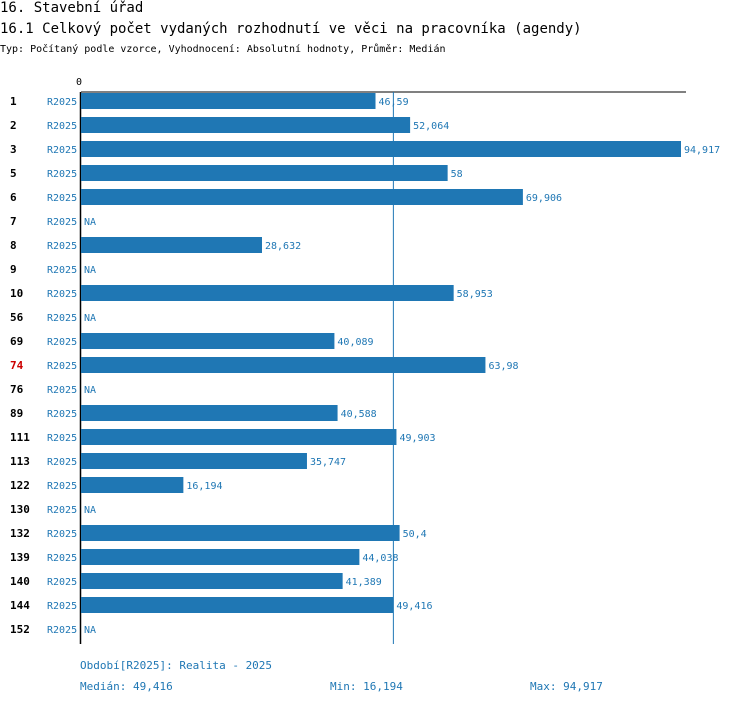 Image resolution: width=750 pixels, height=704 pixels. What do you see at coordinates (72, 8) in the screenshot?
I see `section-title: 16. Stavební úřad` at bounding box center [72, 8].